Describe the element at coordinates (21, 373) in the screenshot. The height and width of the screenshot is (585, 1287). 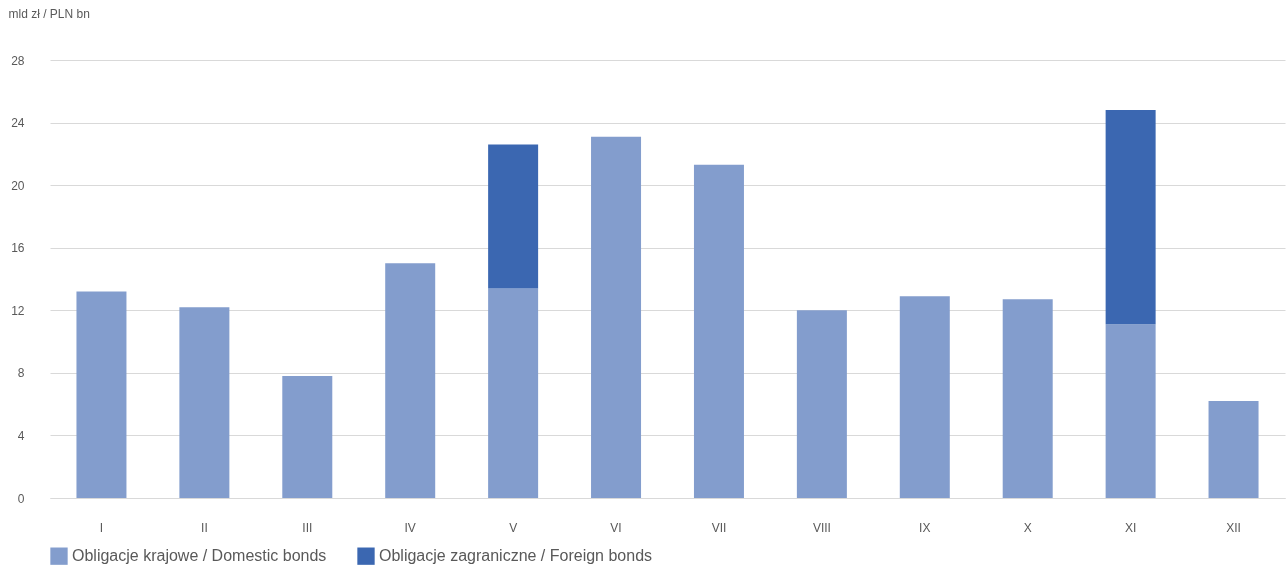
I see `y-tick-label: 8` at that location.